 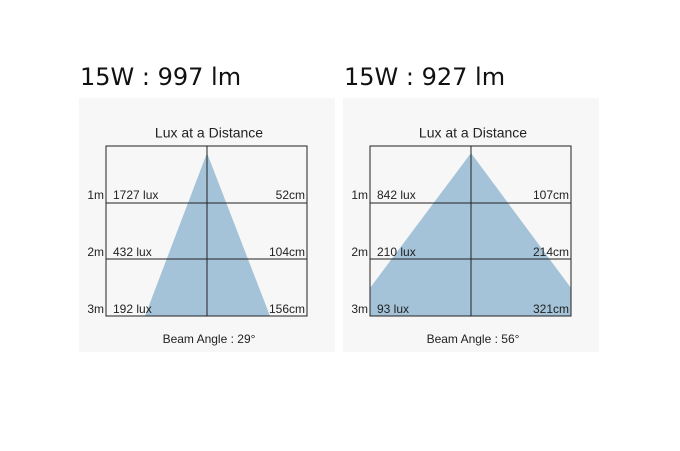 What do you see at coordinates (424, 77) in the screenshot?
I see `panel-title: 15W : 927 lm` at bounding box center [424, 77].